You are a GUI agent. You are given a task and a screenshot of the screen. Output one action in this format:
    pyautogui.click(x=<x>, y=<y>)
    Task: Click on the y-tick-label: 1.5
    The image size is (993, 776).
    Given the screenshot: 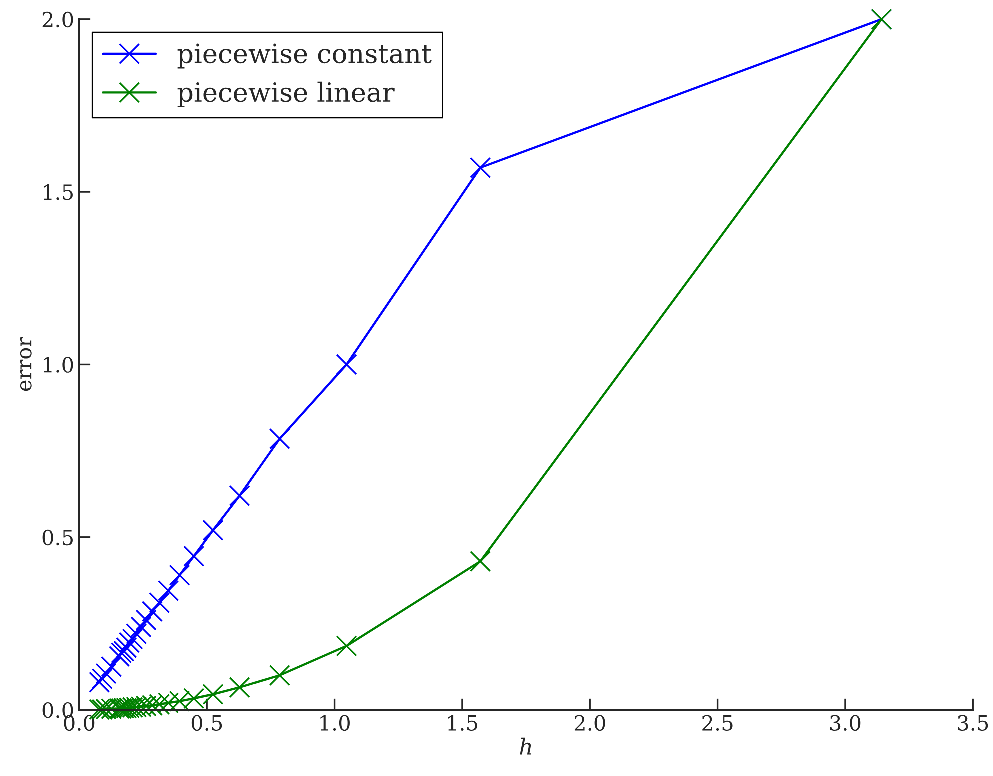 What is the action you would take?
    pyautogui.click(x=58, y=192)
    